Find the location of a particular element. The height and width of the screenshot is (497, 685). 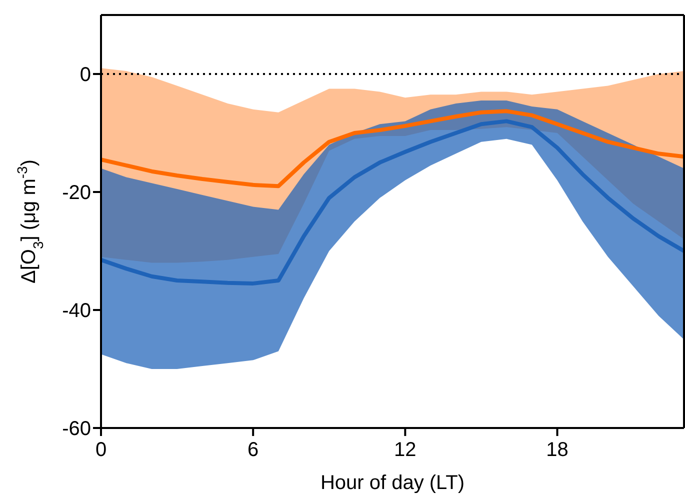

x-tick-label: 6 is located at coordinates (253, 450).